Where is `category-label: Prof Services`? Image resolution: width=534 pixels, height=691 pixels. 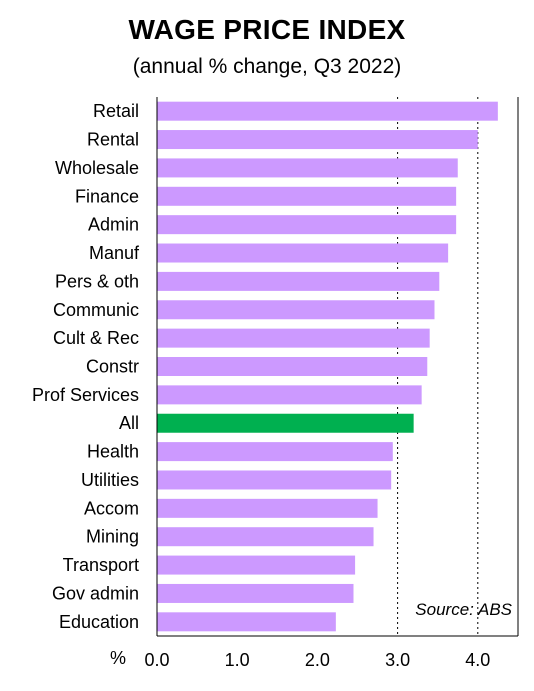 category-label: Prof Services is located at coordinates (85, 395).